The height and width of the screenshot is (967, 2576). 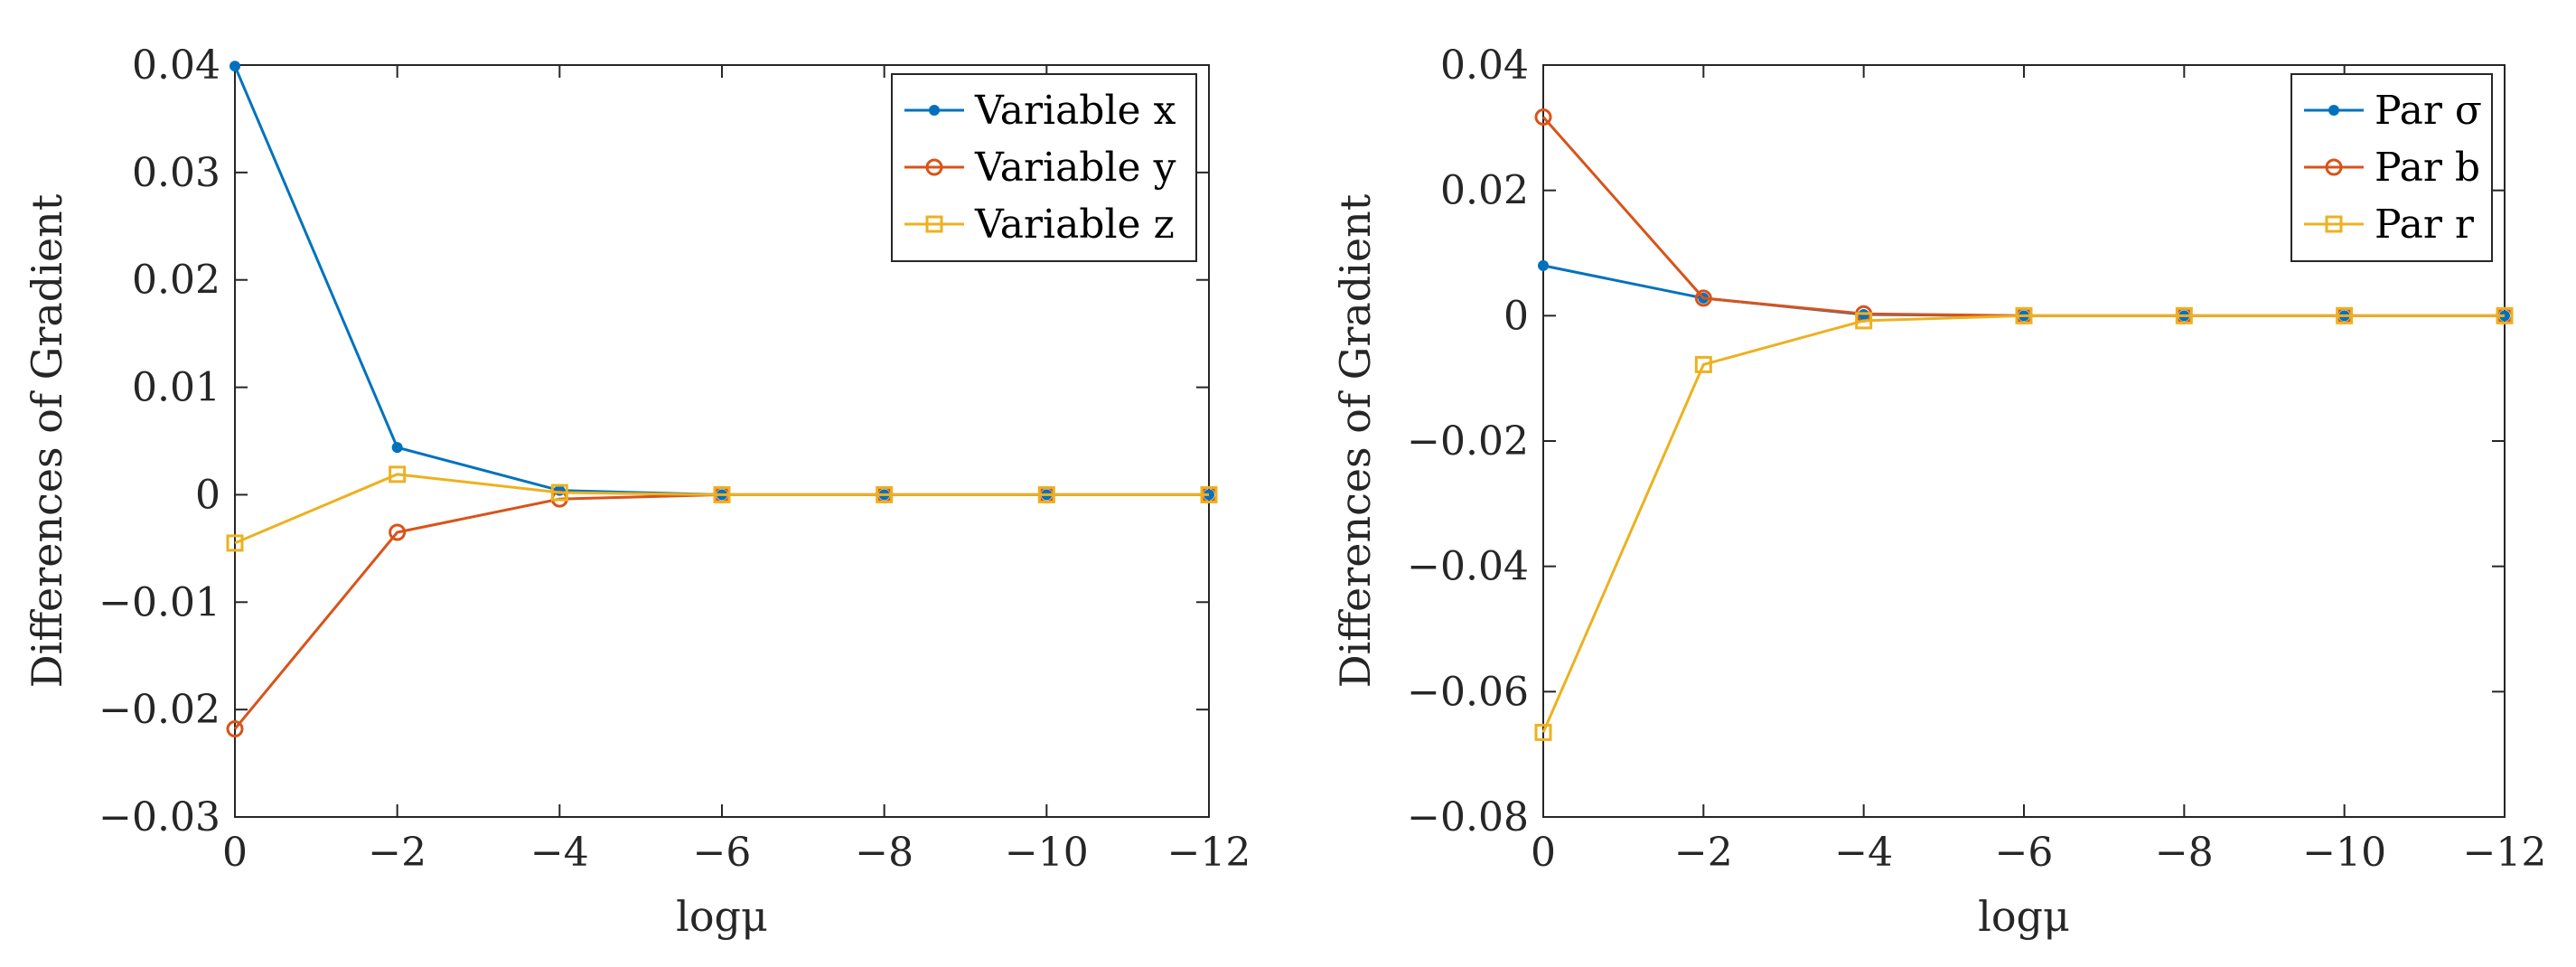 What do you see at coordinates (1075, 111) in the screenshot?
I see `legend-label-variable-x: Variable x` at bounding box center [1075, 111].